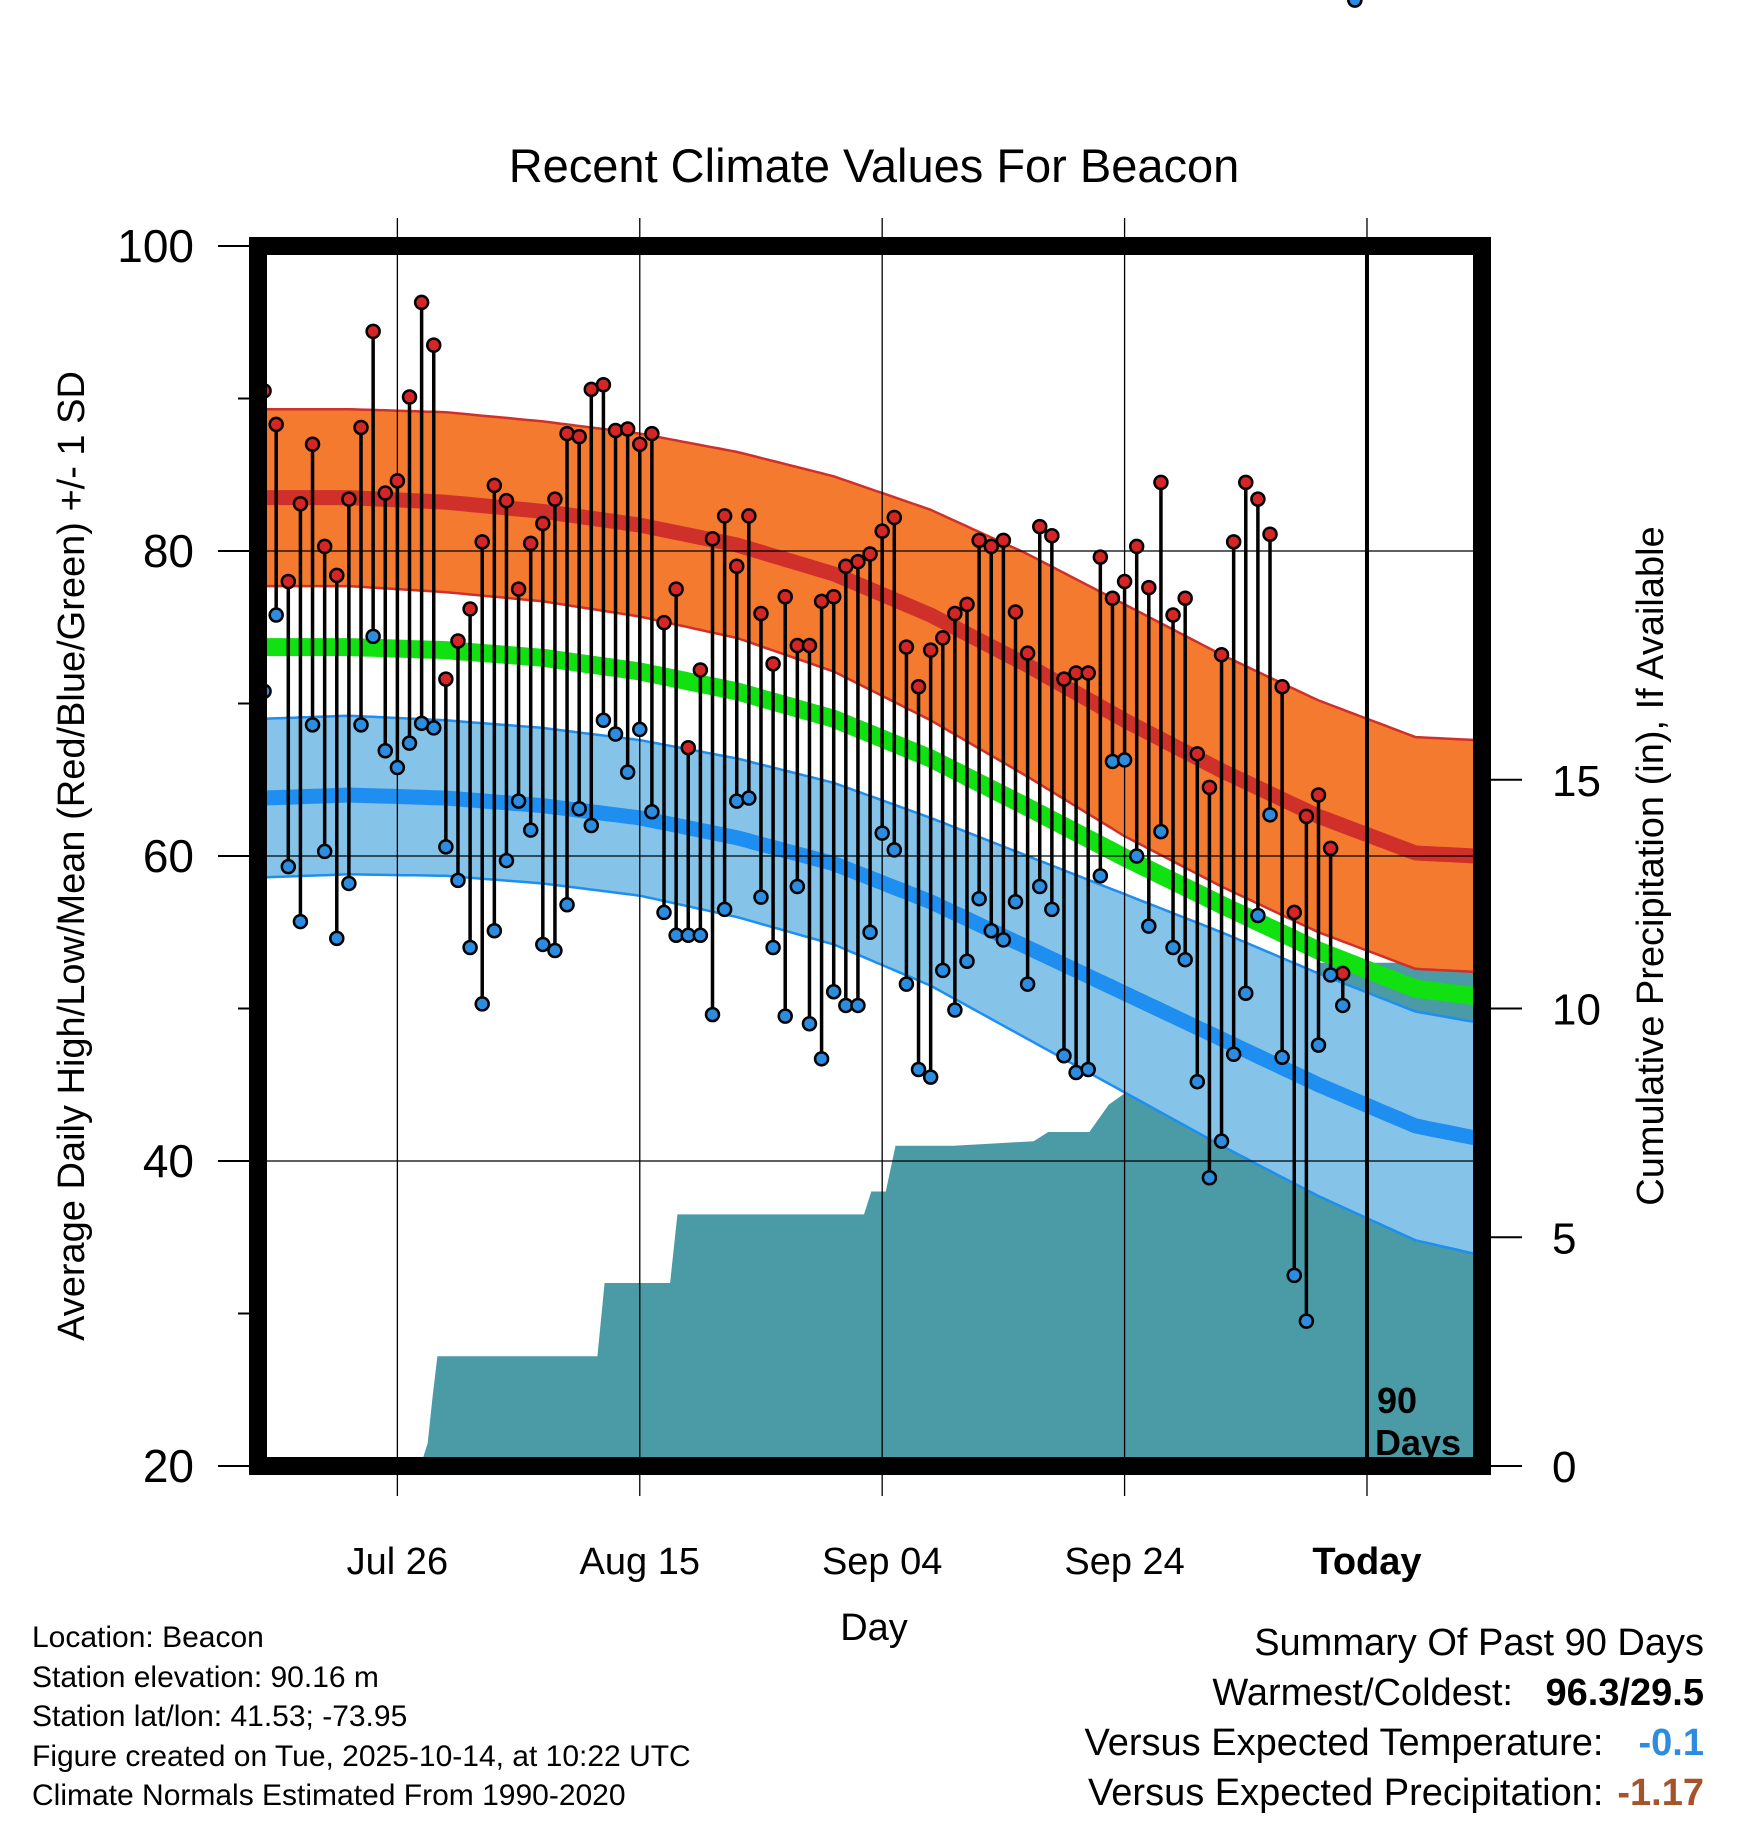  Describe the element at coordinates (168, 551) in the screenshot. I see `y-tick-label: 80` at that location.